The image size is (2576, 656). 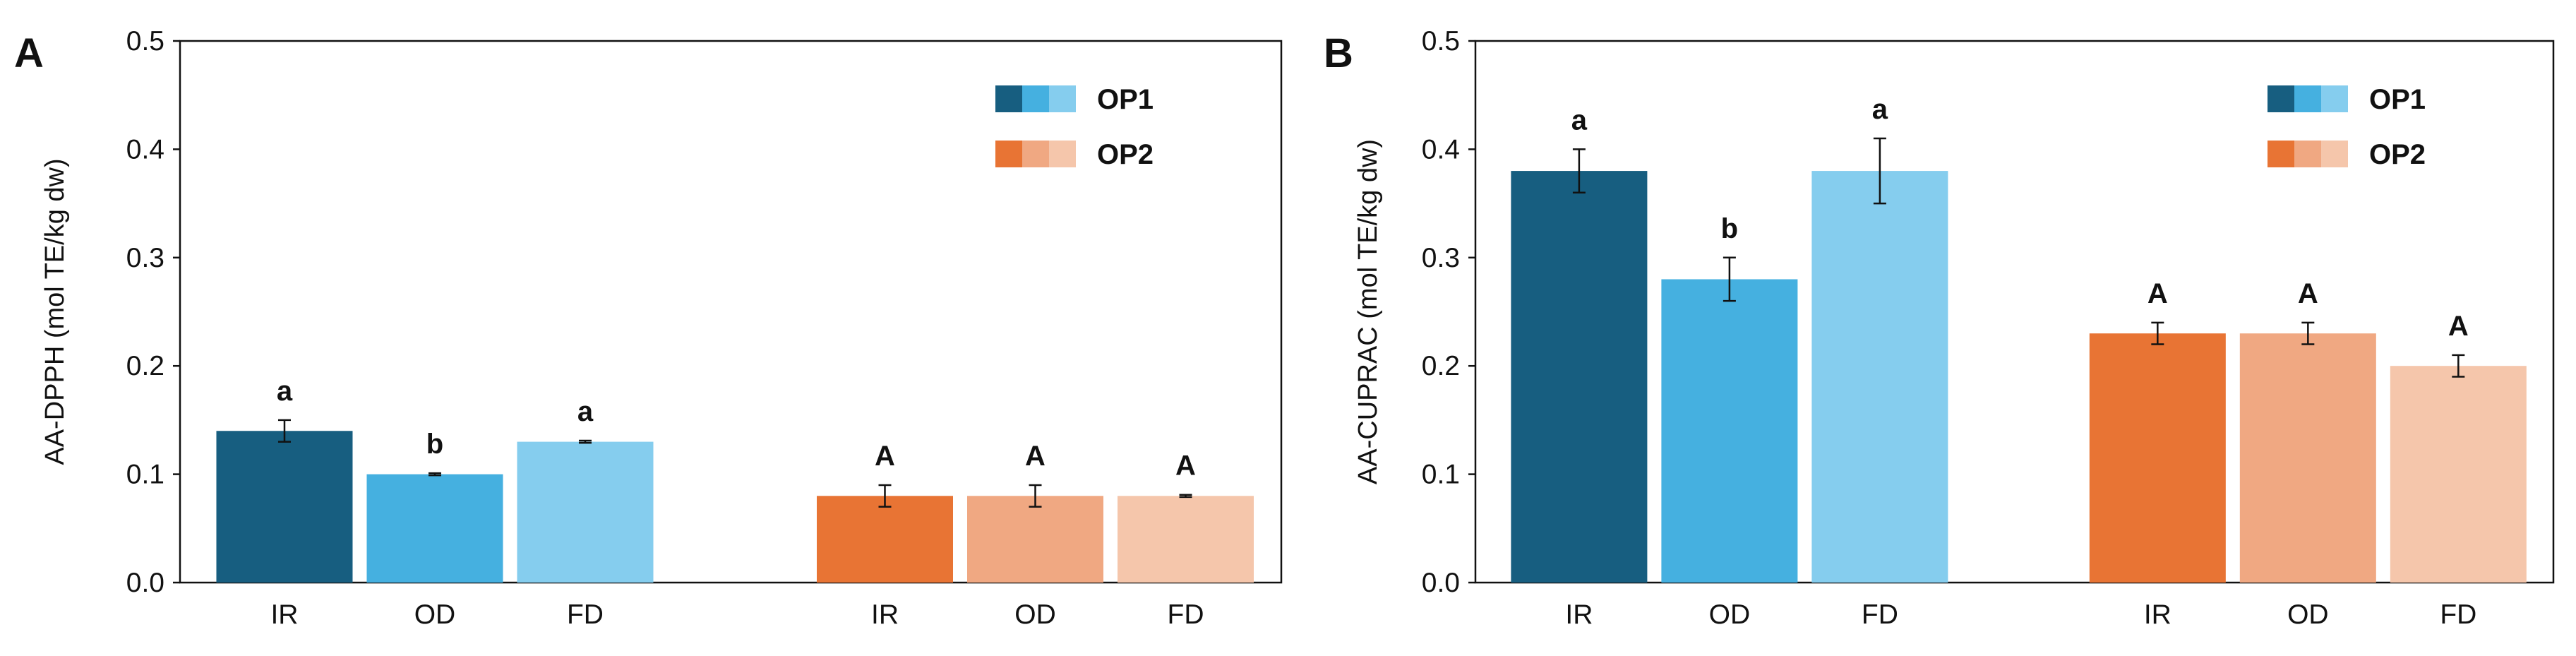 What do you see at coordinates (1338, 53) in the screenshot?
I see `panel-label: B` at bounding box center [1338, 53].